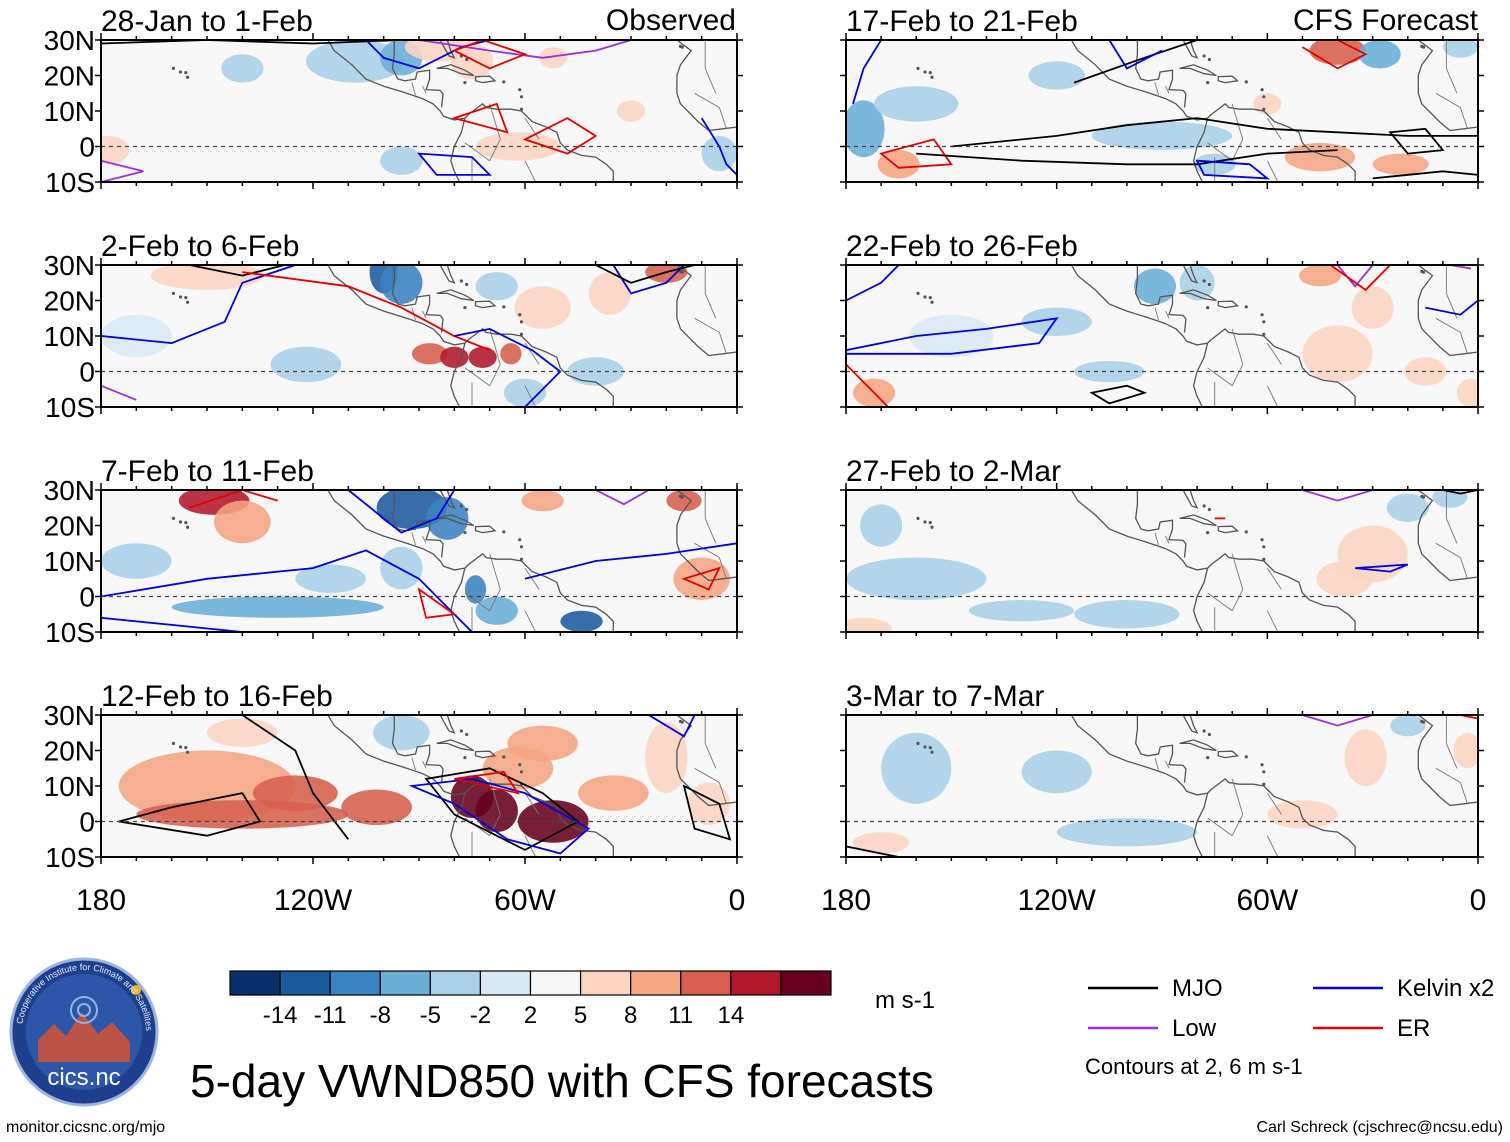 This screenshot has width=1510, height=1142. Describe the element at coordinates (87, 822) in the screenshot. I see `lat-label: 0` at that location.